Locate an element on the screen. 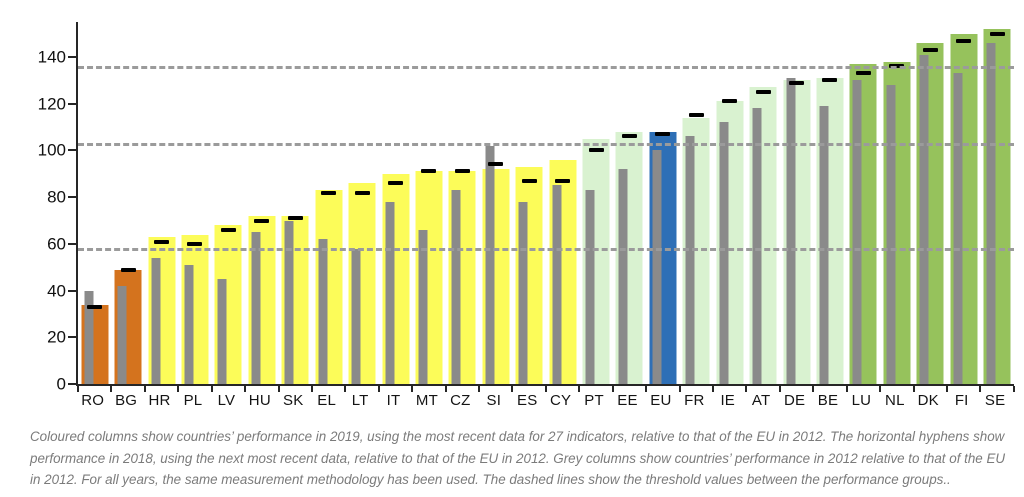 The height and width of the screenshot is (497, 1024). country-column-dk is located at coordinates (929, 207).